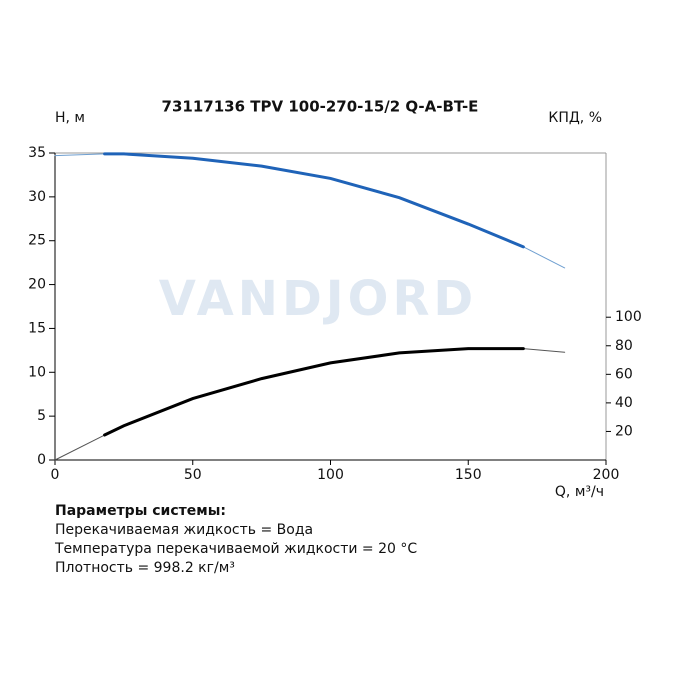 Image resolution: width=681 pixels, height=681 pixels. What do you see at coordinates (145, 568) in the screenshot?
I see `notes-line: Плотность = 998.2 кг/м³` at bounding box center [145, 568].